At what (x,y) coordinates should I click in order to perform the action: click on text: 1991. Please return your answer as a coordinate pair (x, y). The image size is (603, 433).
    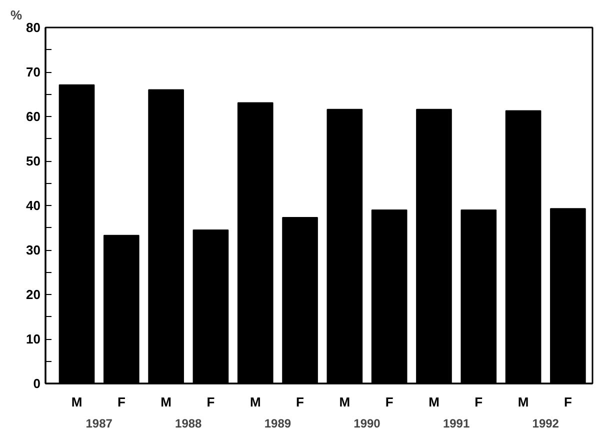
    Looking at the image, I should click on (456, 423).